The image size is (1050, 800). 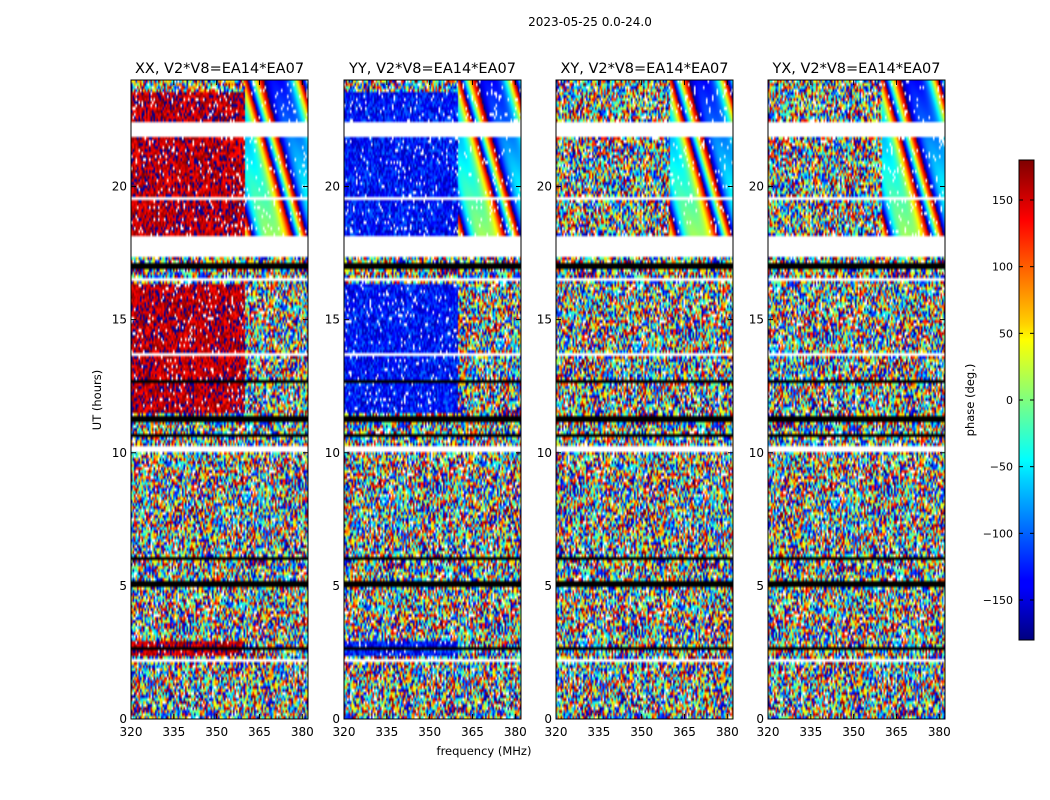 I want to click on x-axis-label: frequency (MHz), so click(x=484, y=751).